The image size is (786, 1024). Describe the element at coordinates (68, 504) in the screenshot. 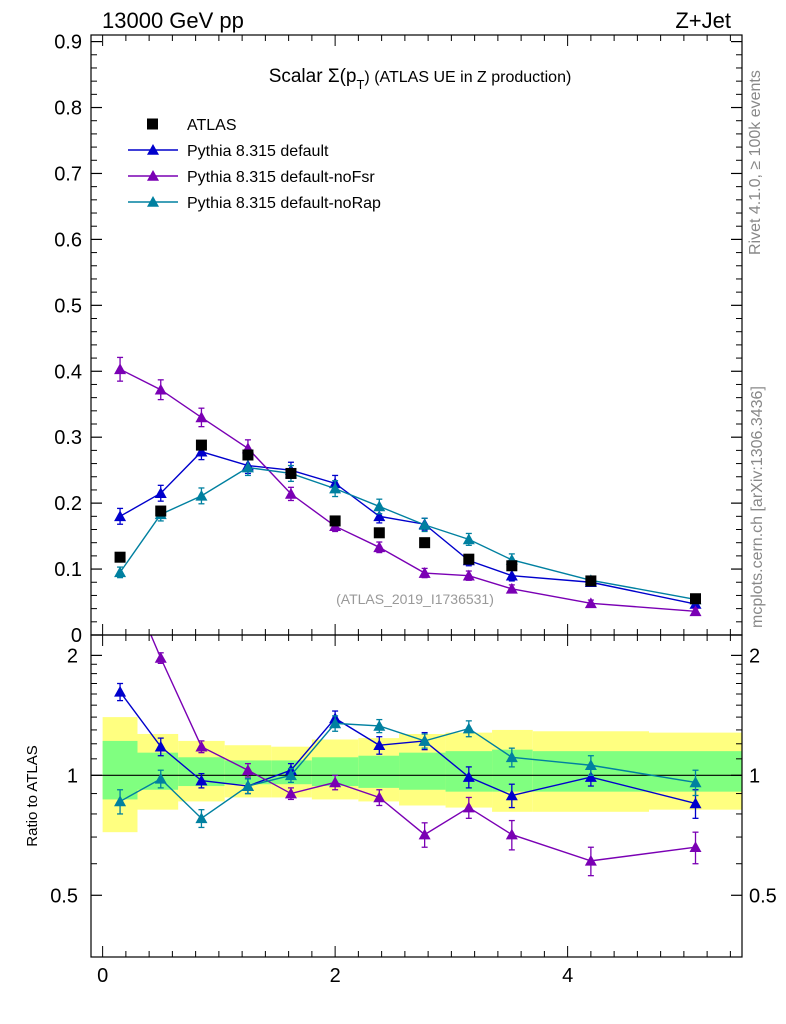

I see `y-tick-label: 0.2` at that location.